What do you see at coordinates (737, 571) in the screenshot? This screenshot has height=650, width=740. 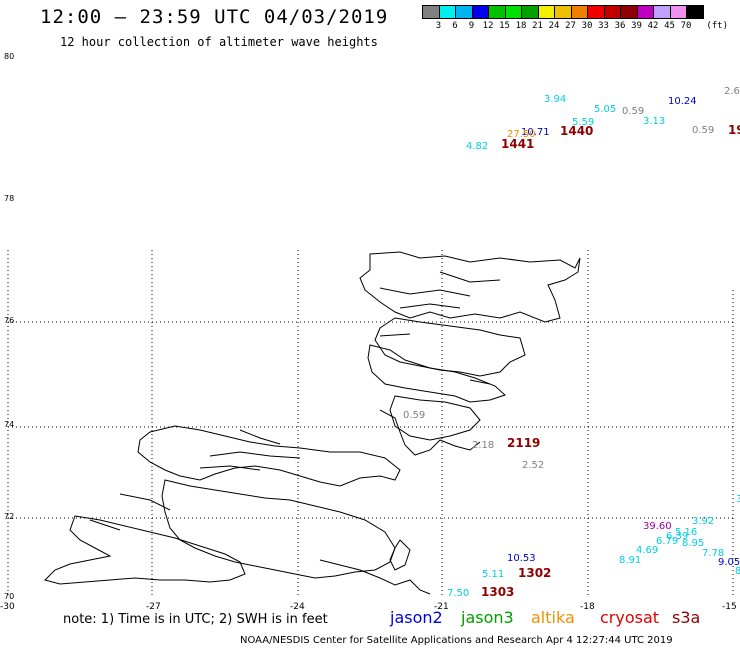 I see `wave-height-value: 8` at bounding box center [737, 571].